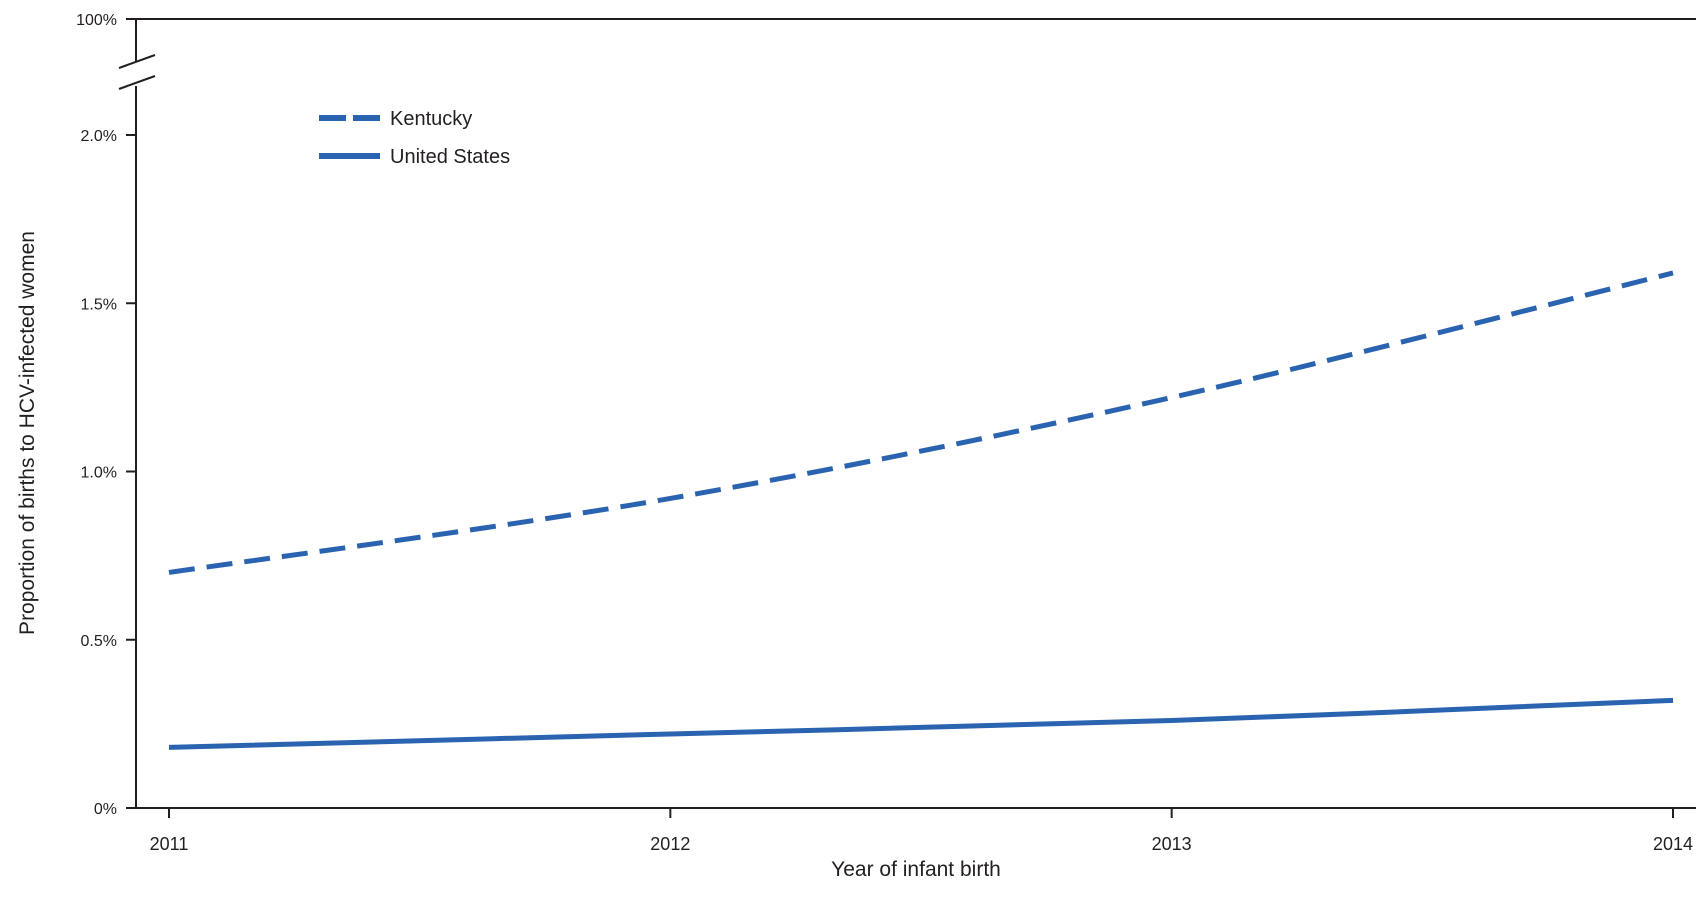 The height and width of the screenshot is (907, 1696). I want to click on x-tick-label: 2012, so click(670, 844).